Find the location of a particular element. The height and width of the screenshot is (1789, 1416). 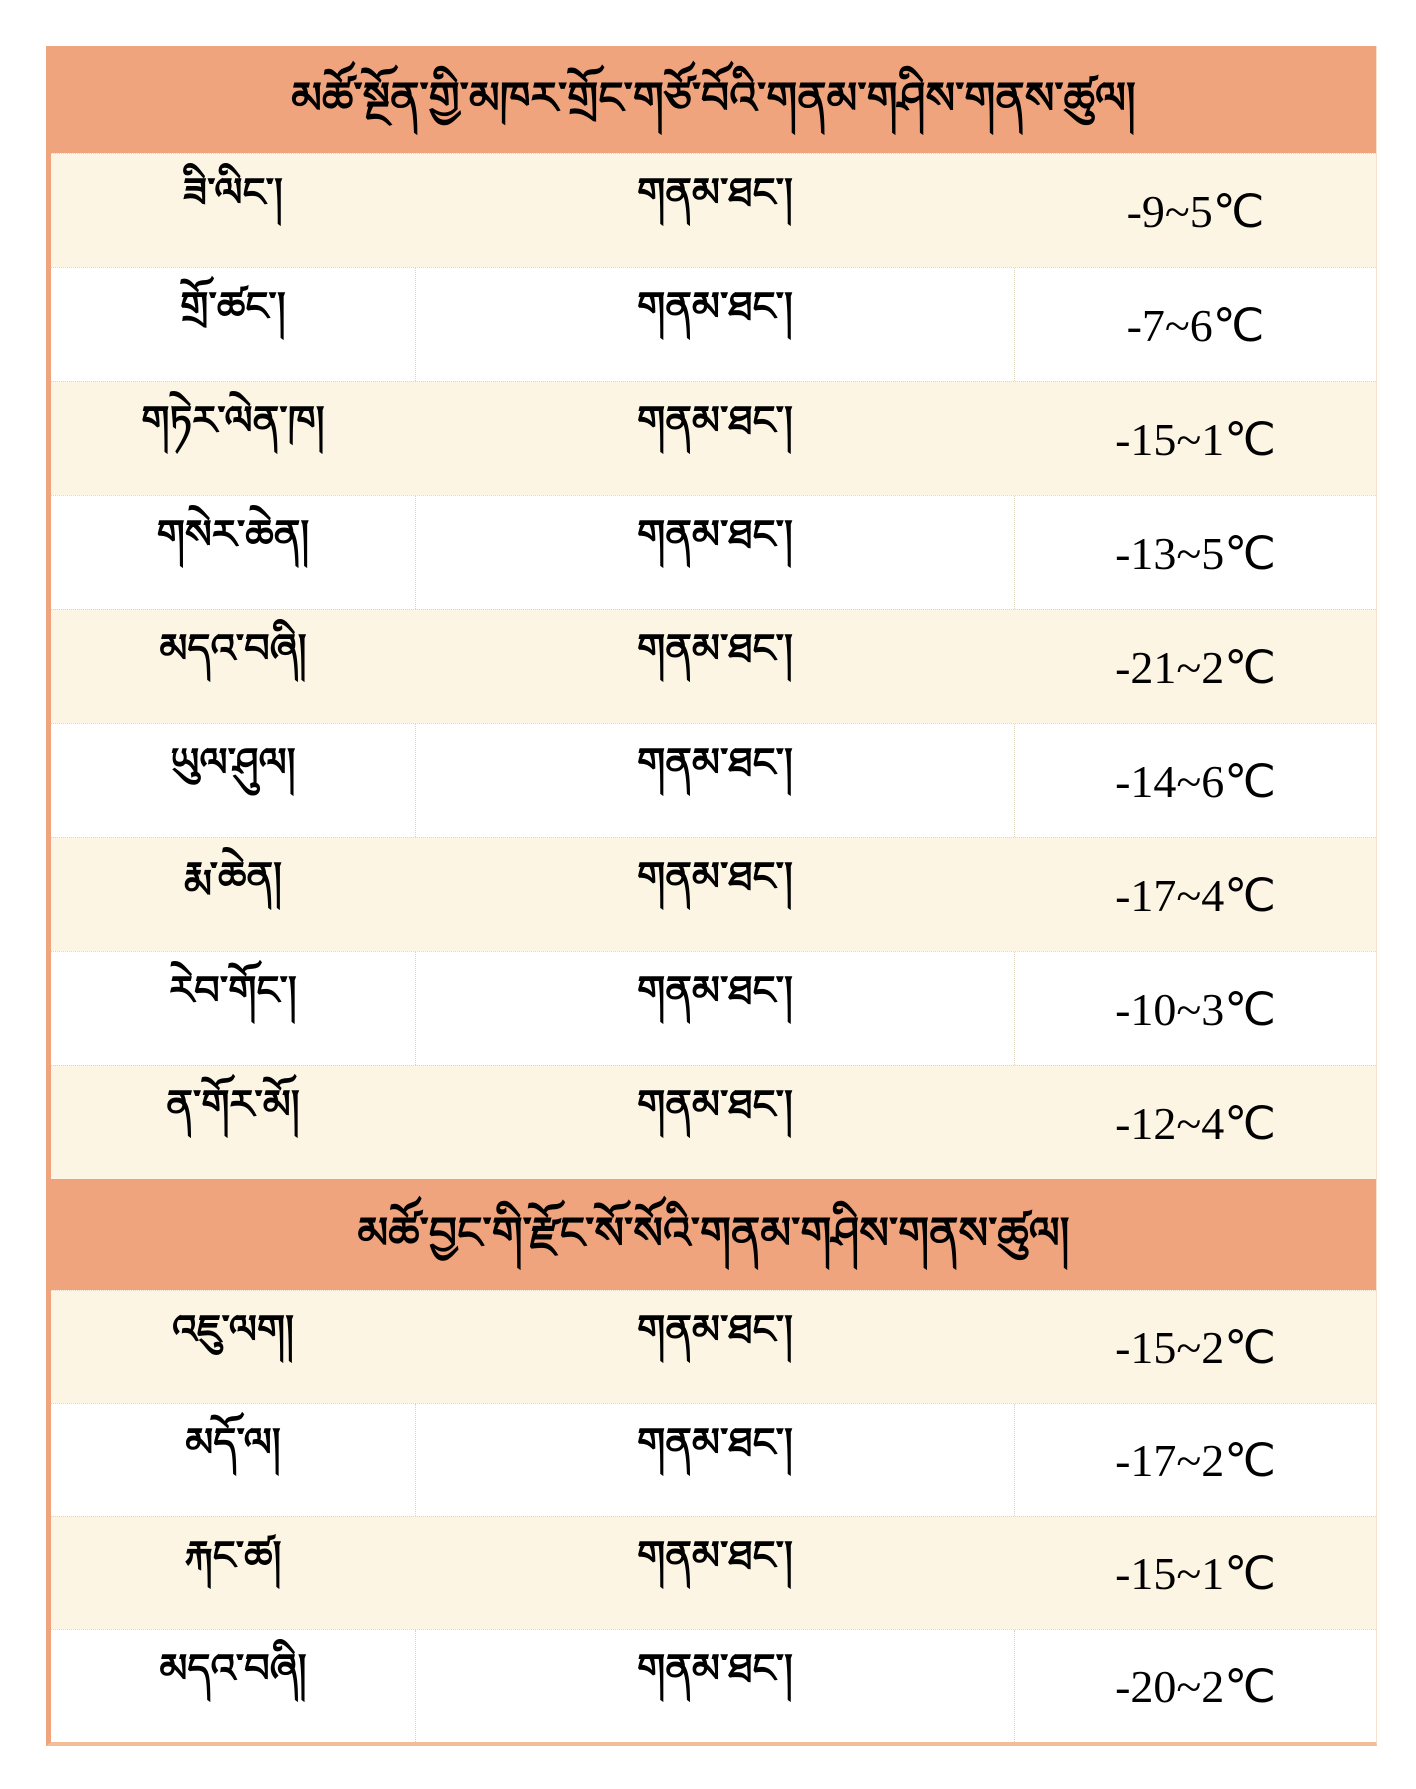

city-name: གཏེར་ལེན་ཁ། is located at coordinates (233, 421).